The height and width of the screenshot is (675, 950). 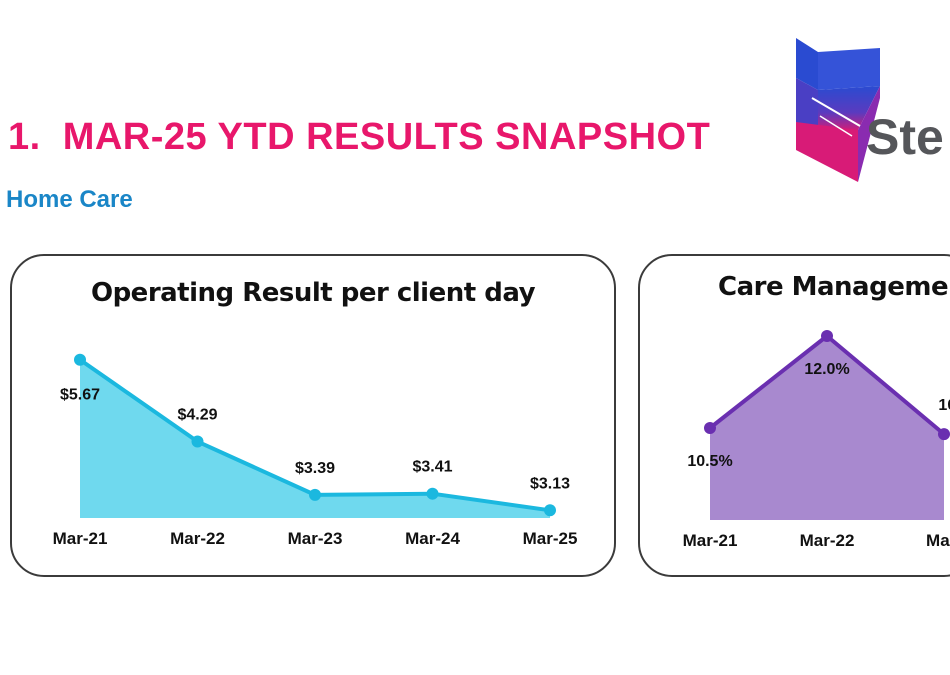 I want to click on chart-title: Operating Result per client day, so click(x=313, y=293).